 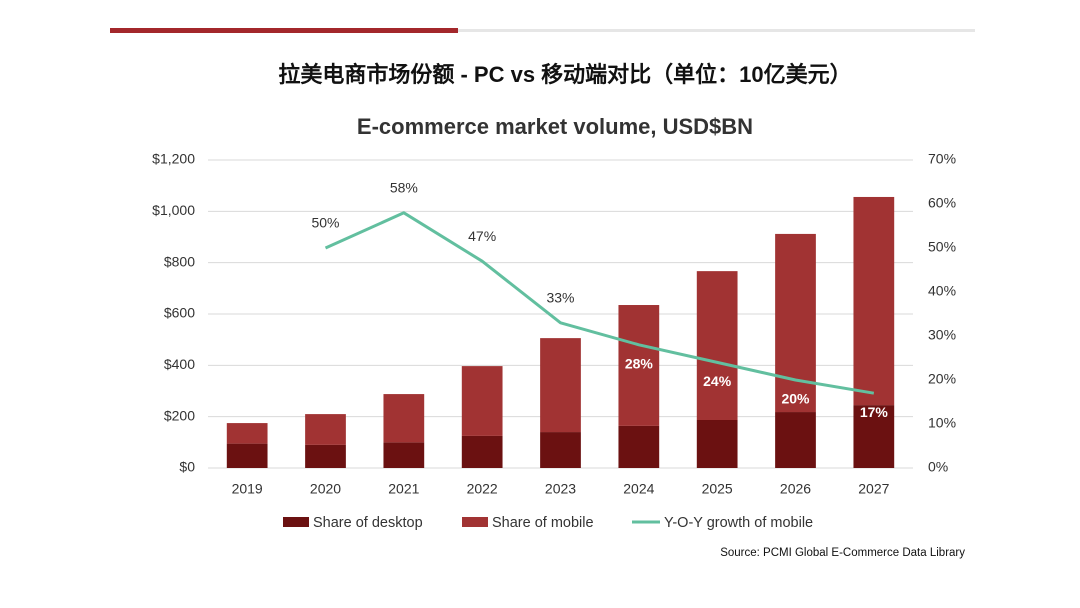 I want to click on x-tick-label: 2024, so click(x=638, y=489).